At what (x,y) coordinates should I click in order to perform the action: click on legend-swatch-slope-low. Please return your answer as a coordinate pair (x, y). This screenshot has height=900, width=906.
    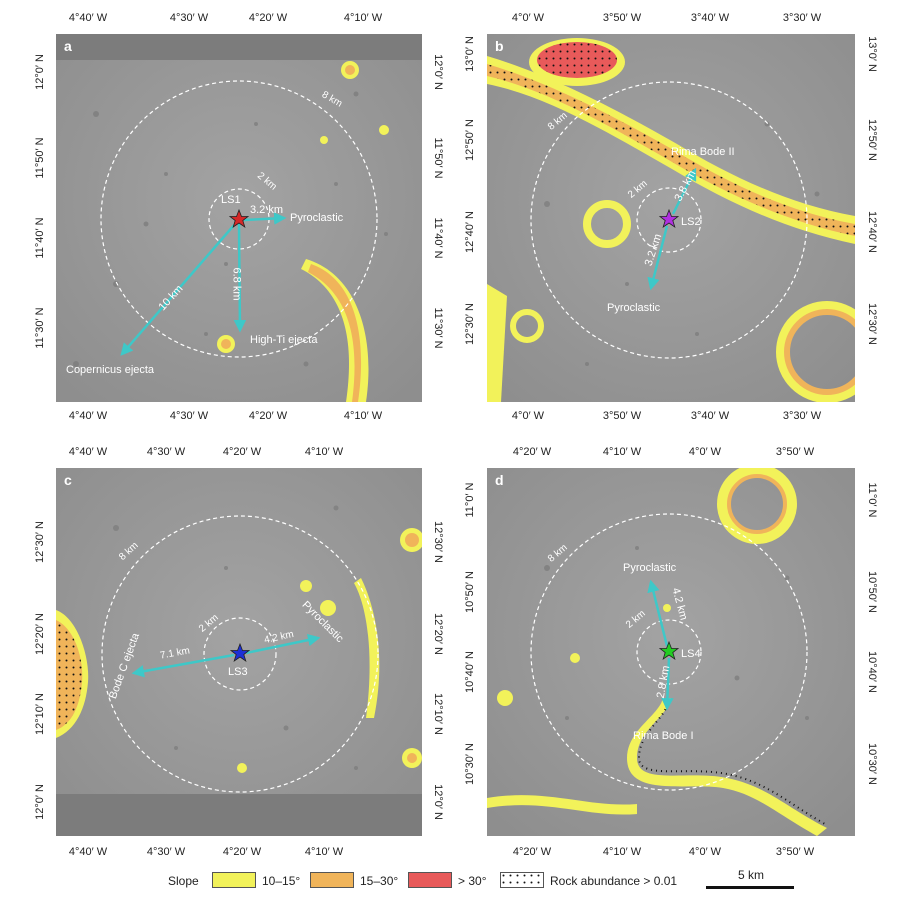
    Looking at the image, I should click on (234, 880).